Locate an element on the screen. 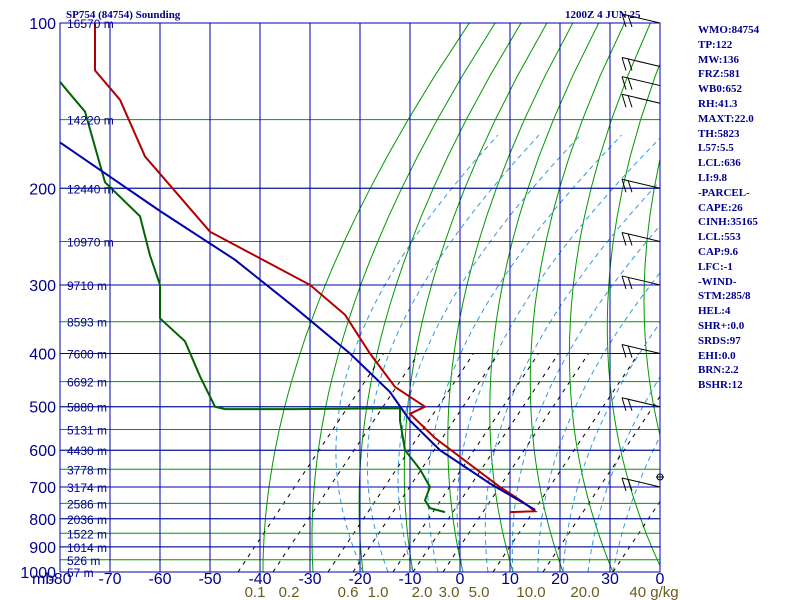 This screenshot has width=800, height=600. temperature-tick-label: -80 is located at coordinates (59, 579).